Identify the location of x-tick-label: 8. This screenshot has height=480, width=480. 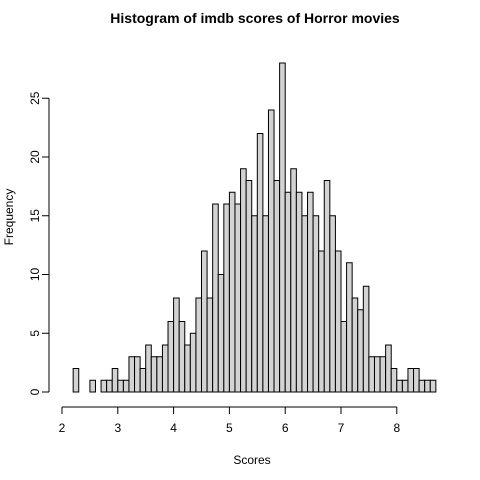
(396, 428).